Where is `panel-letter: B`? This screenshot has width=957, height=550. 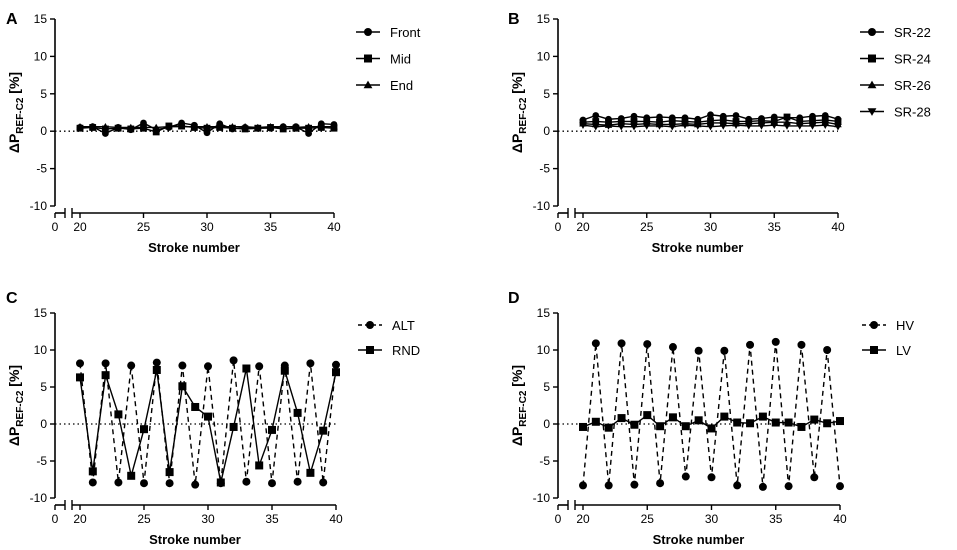
panel-letter: B is located at coordinates (514, 19).